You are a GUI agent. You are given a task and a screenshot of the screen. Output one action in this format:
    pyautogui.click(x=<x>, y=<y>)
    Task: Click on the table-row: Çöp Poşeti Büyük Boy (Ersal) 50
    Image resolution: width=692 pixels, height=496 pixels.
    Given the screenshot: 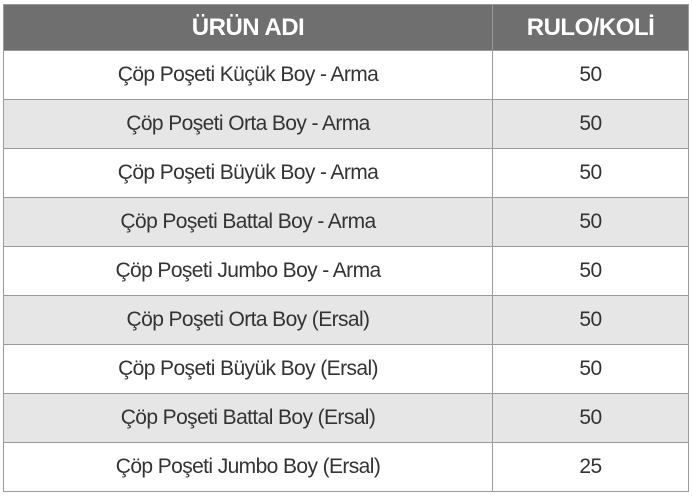 What is the action you would take?
    pyautogui.click(x=346, y=369)
    